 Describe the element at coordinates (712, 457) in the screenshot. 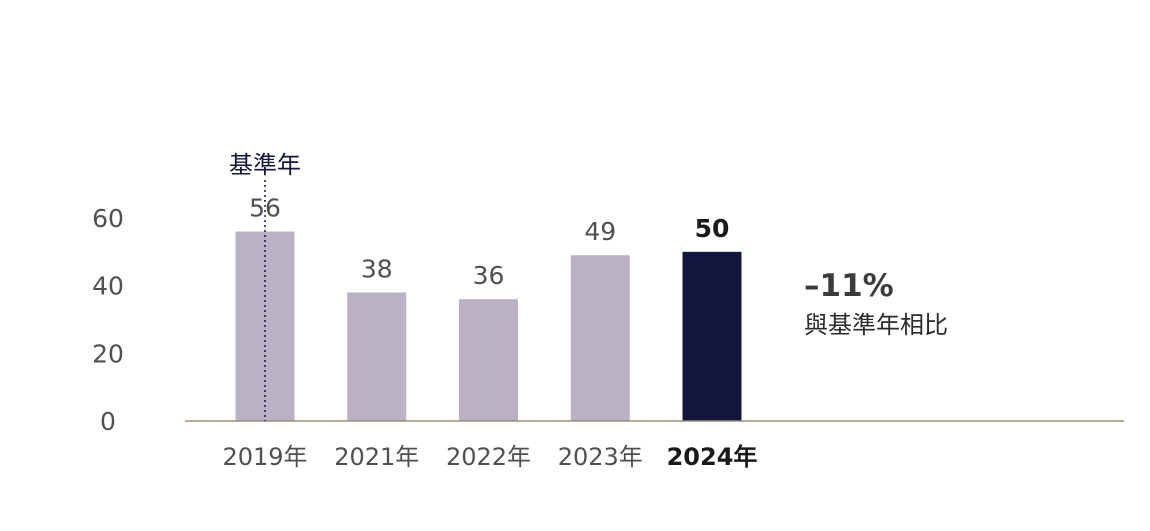

I see `category-label: 2024年` at that location.